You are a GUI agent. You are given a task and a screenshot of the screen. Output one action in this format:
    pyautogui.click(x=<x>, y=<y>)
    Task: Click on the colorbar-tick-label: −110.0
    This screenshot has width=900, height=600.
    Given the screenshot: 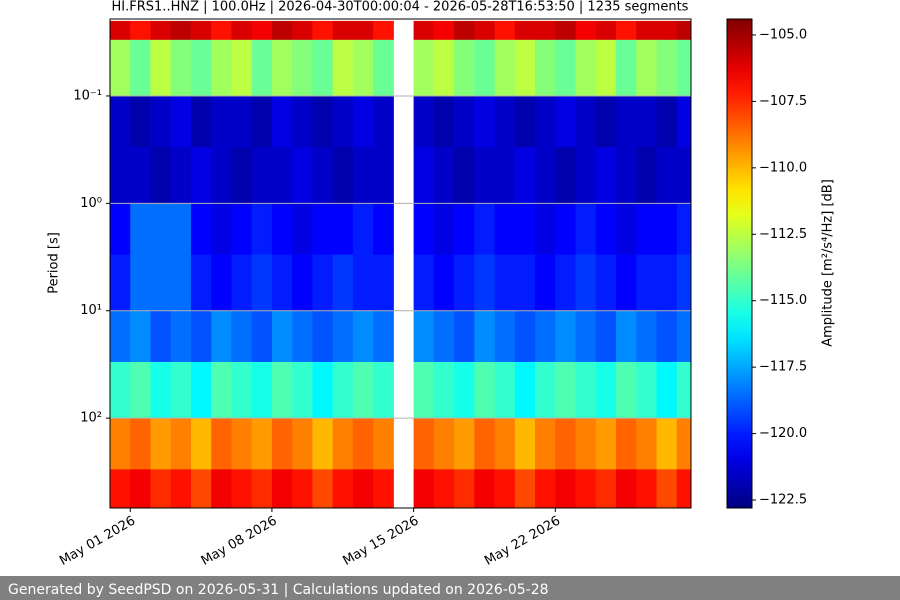 What is the action you would take?
    pyautogui.click(x=783, y=167)
    